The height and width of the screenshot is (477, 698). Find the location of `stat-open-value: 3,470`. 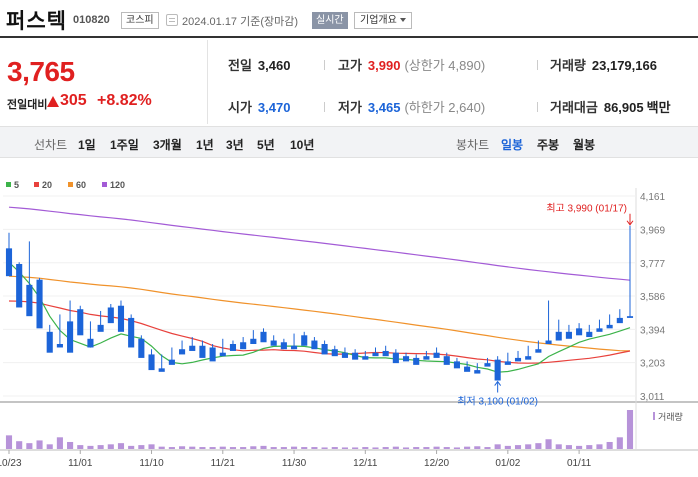

stat-open-value: 3,470 is located at coordinates (274, 107).